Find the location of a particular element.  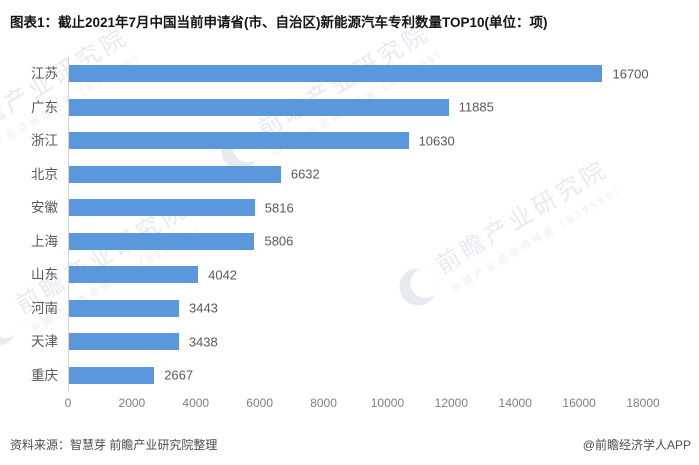

category-label: 广东 is located at coordinates (44, 107).